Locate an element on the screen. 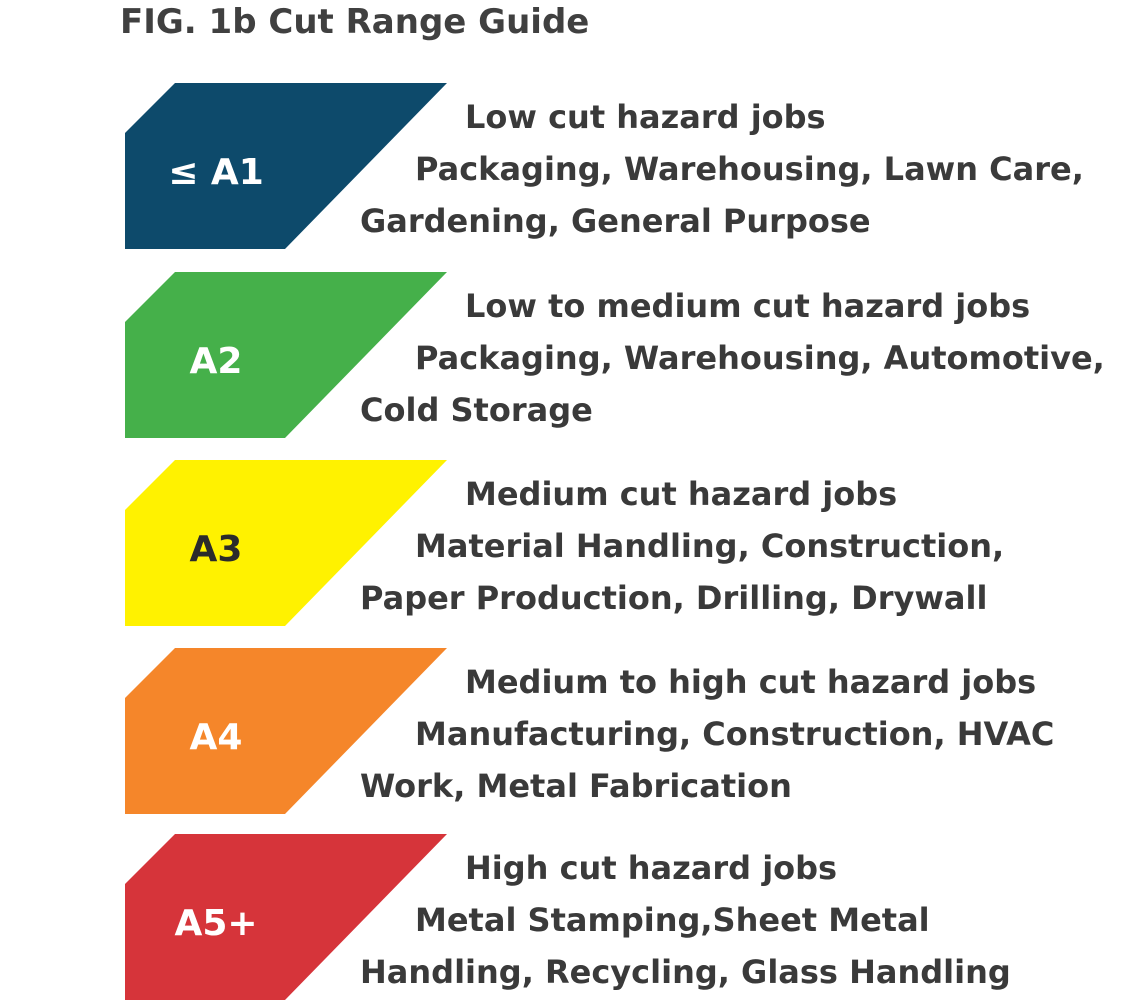 This screenshot has width=1141, height=1000. level-industries-a4-line2: Work, Metal Fabrication is located at coordinates (576, 786).